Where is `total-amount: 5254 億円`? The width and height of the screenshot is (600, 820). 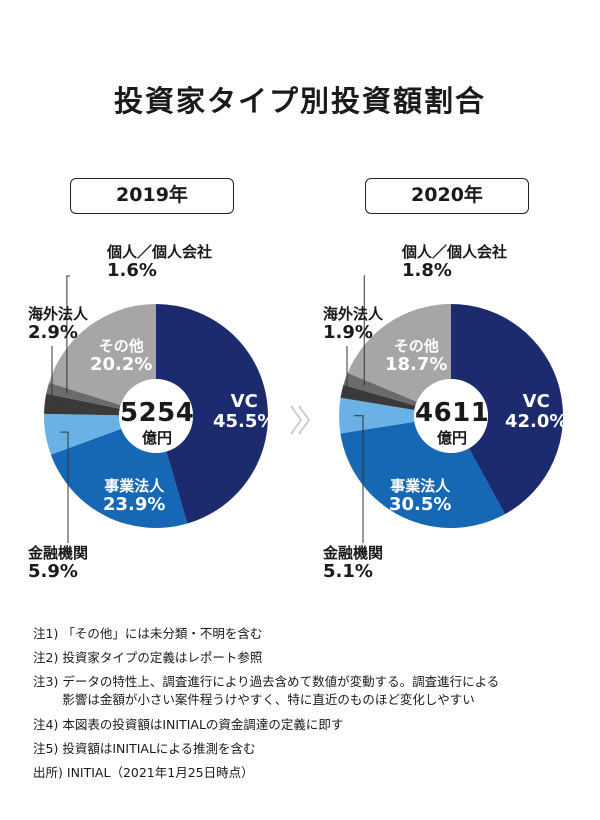 total-amount: 5254 億円 is located at coordinates (157, 423).